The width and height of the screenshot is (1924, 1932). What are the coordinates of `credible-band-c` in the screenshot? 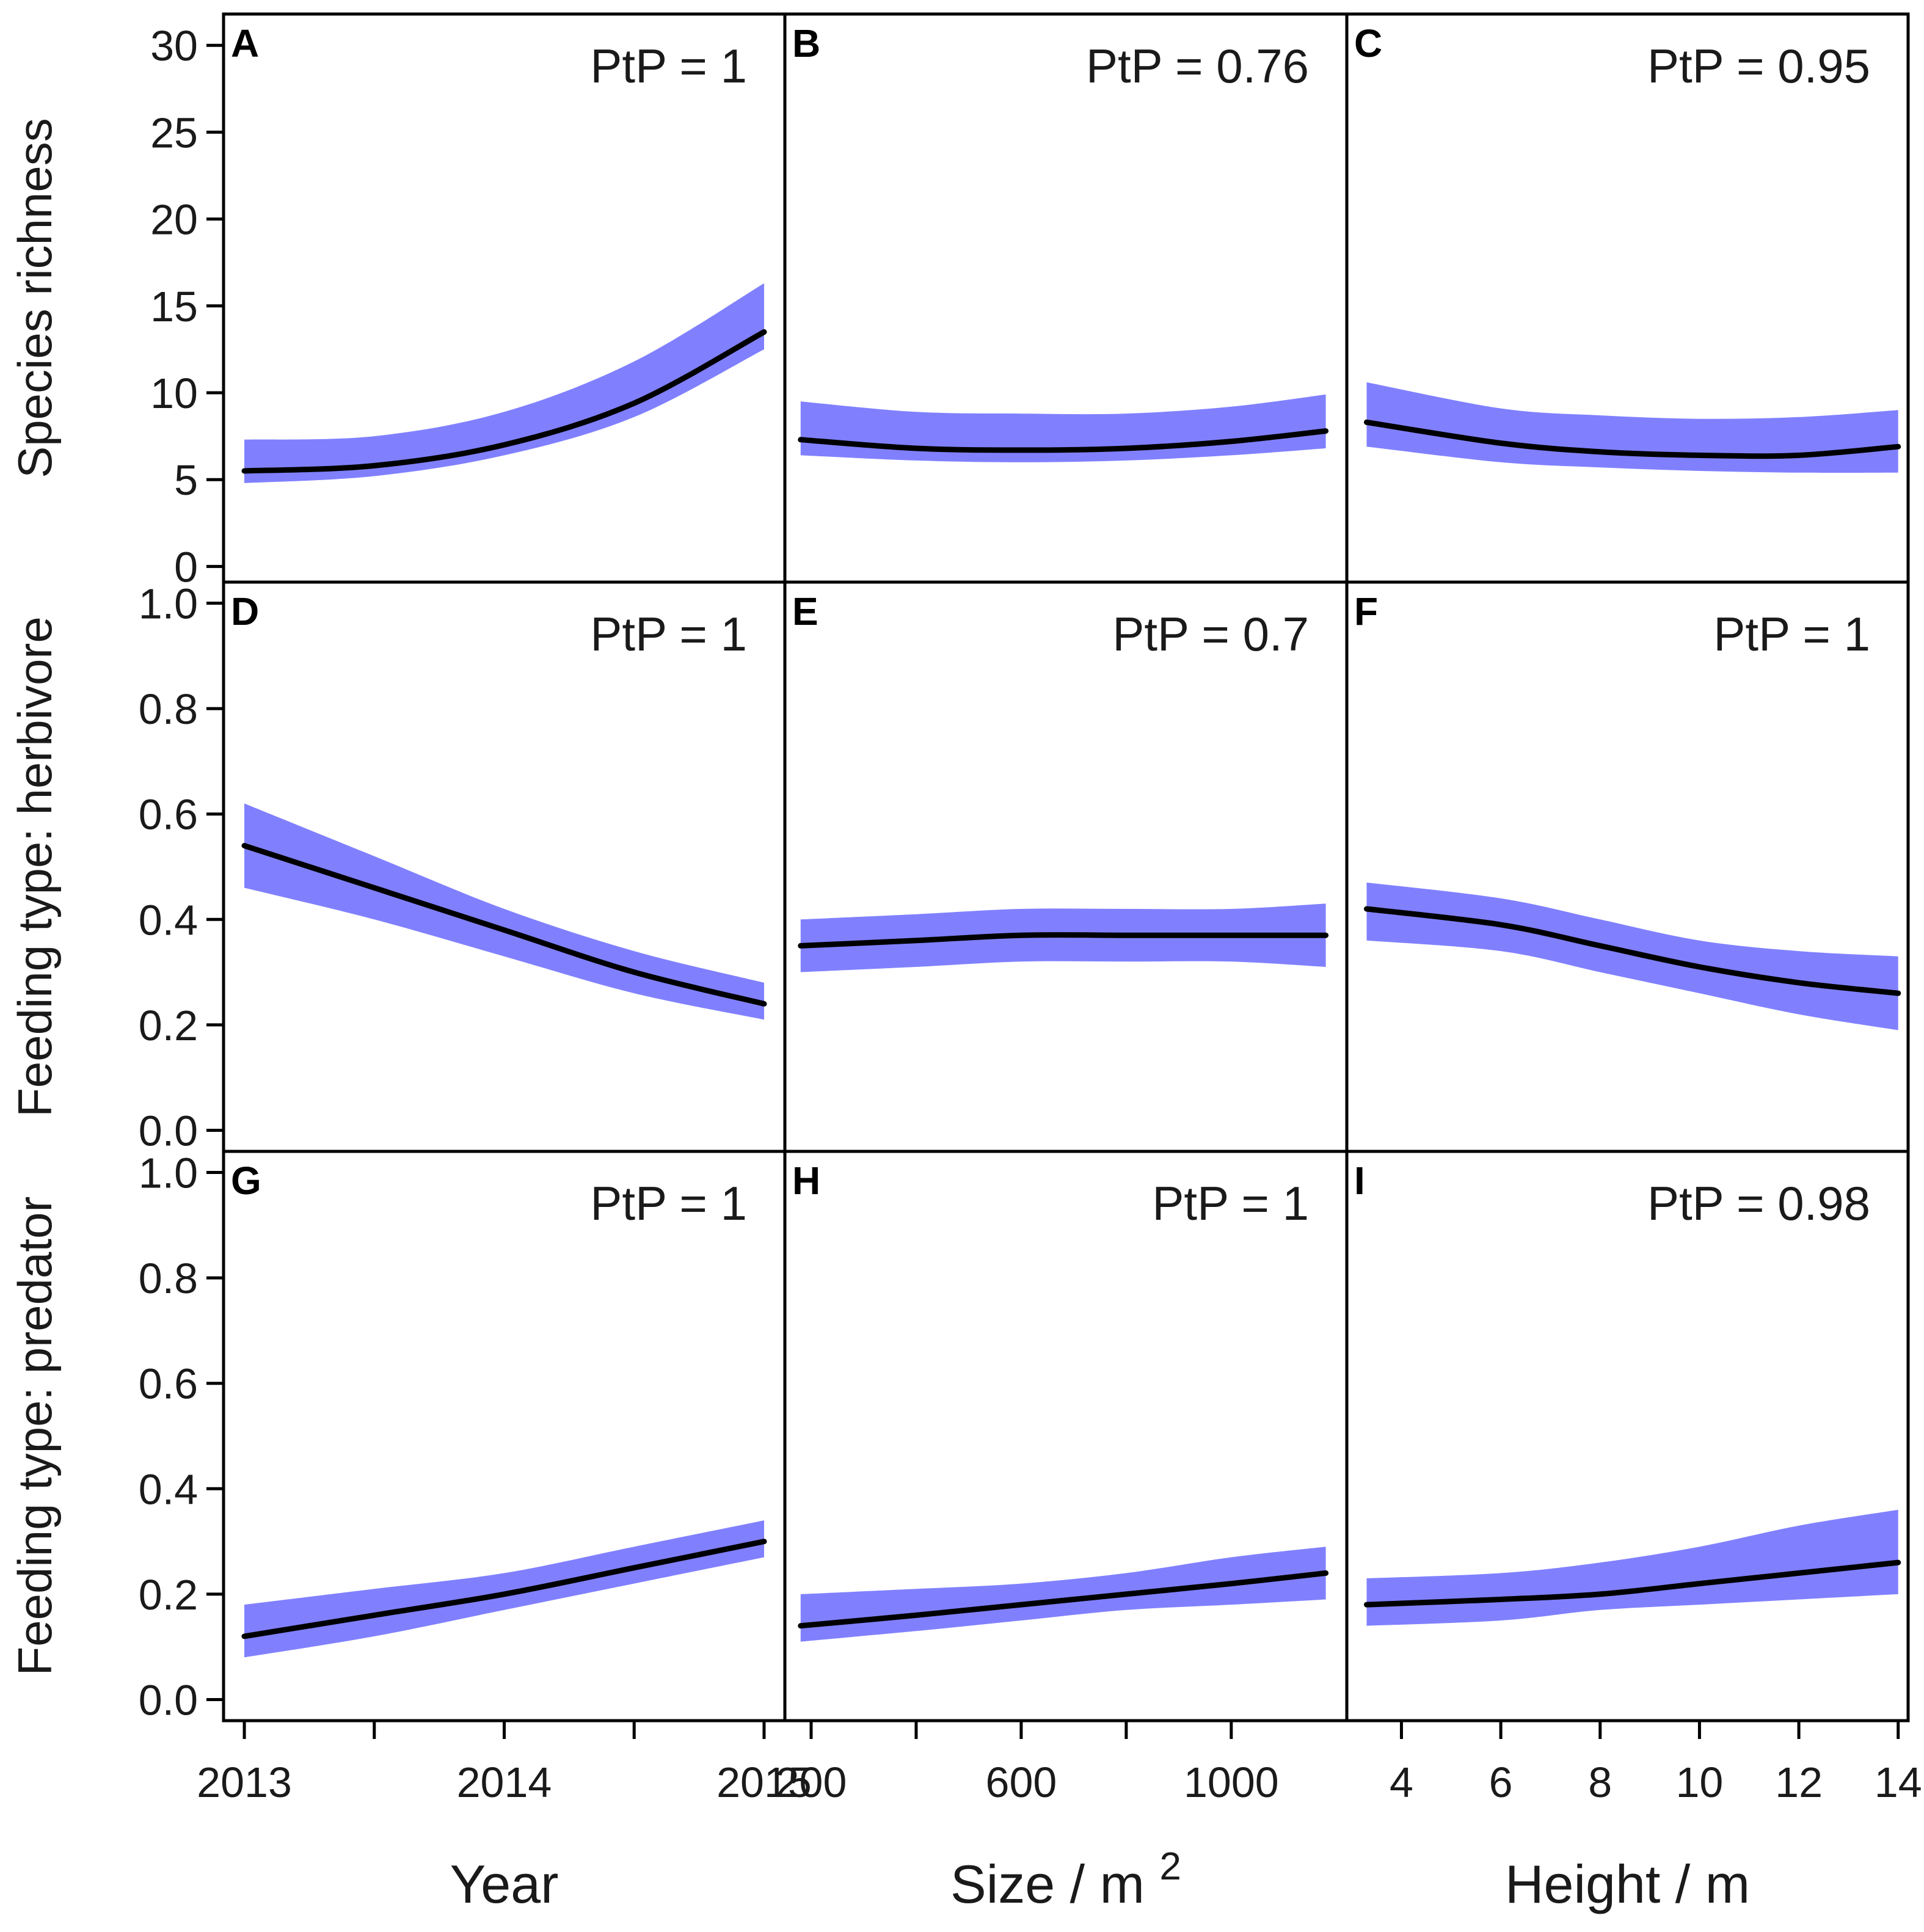 It's located at (1632, 427).